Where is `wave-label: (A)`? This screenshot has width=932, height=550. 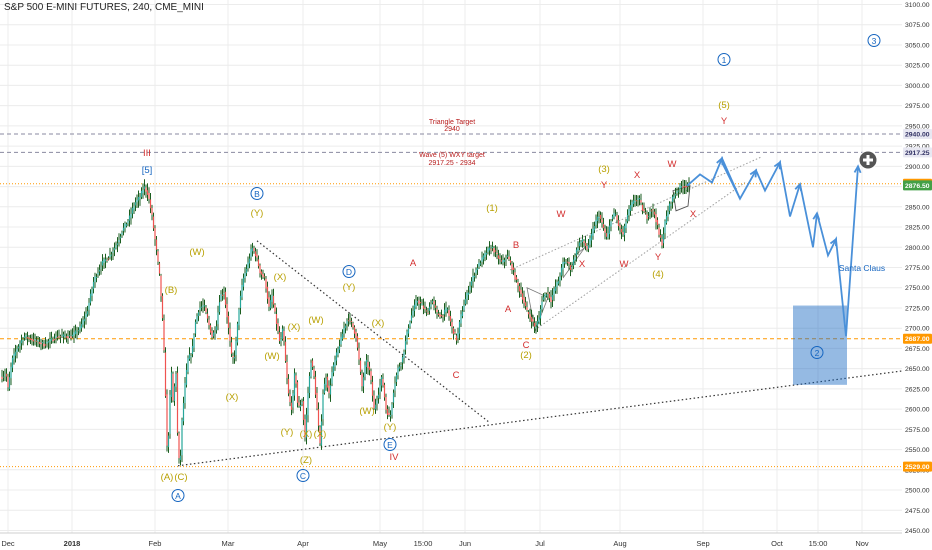
wave-label: (A) is located at coordinates (167, 477).